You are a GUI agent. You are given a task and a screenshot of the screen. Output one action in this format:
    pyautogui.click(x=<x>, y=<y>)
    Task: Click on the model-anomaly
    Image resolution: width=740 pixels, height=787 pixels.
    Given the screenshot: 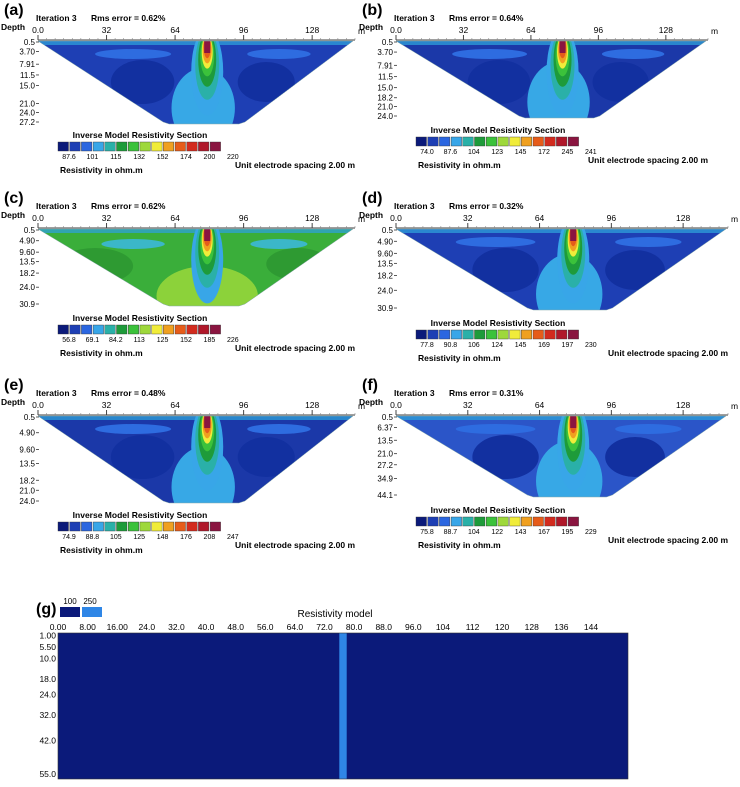 What is the action you would take?
    pyautogui.click(x=343, y=706)
    